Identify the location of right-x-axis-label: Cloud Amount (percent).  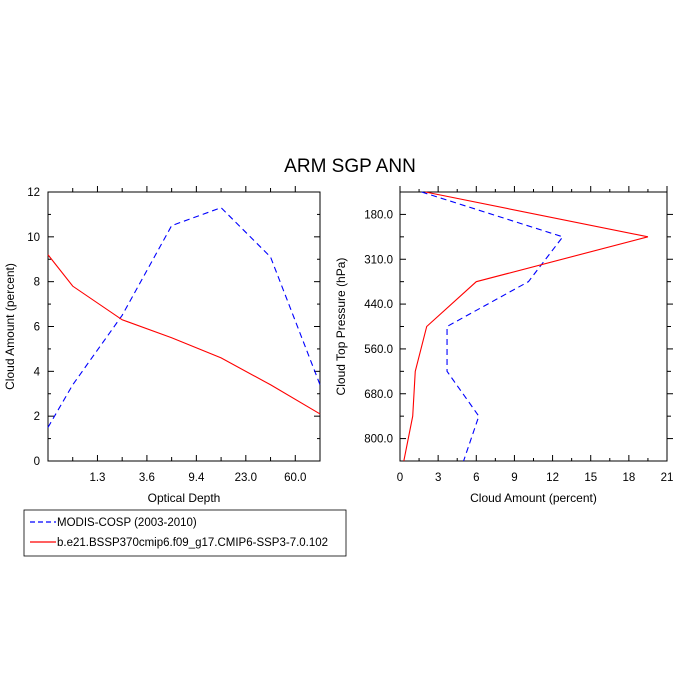
(533, 498).